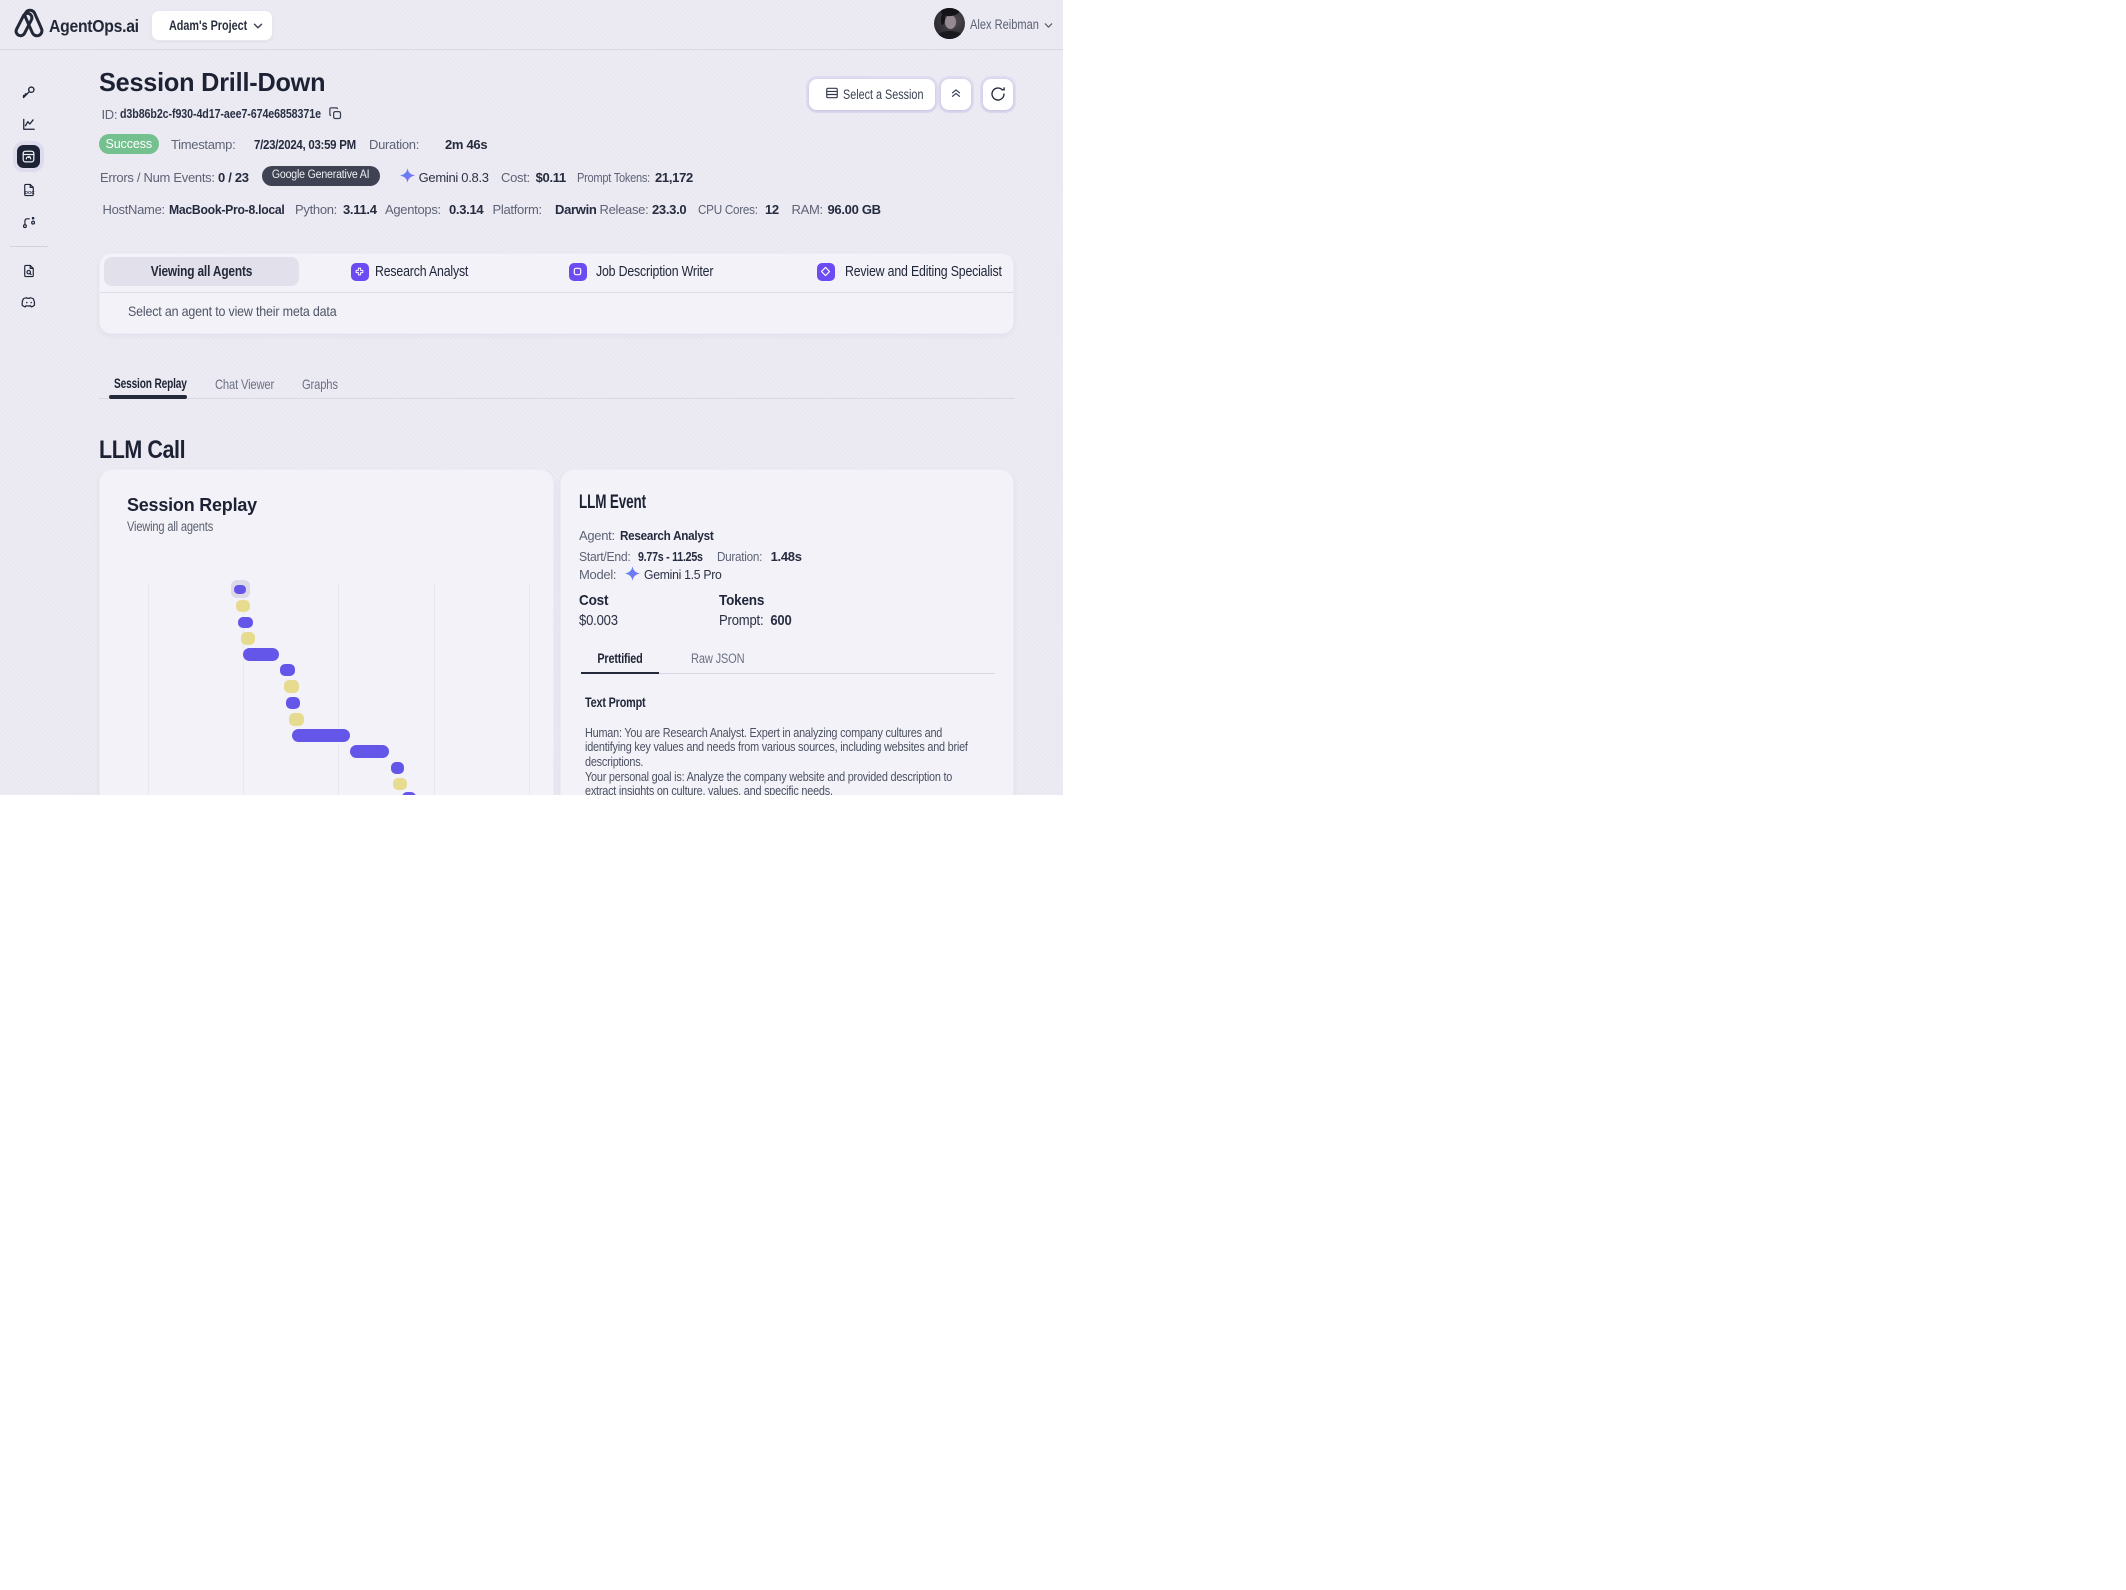  Describe the element at coordinates (30, 192) in the screenshot. I see `svg-text: DOC` at that location.